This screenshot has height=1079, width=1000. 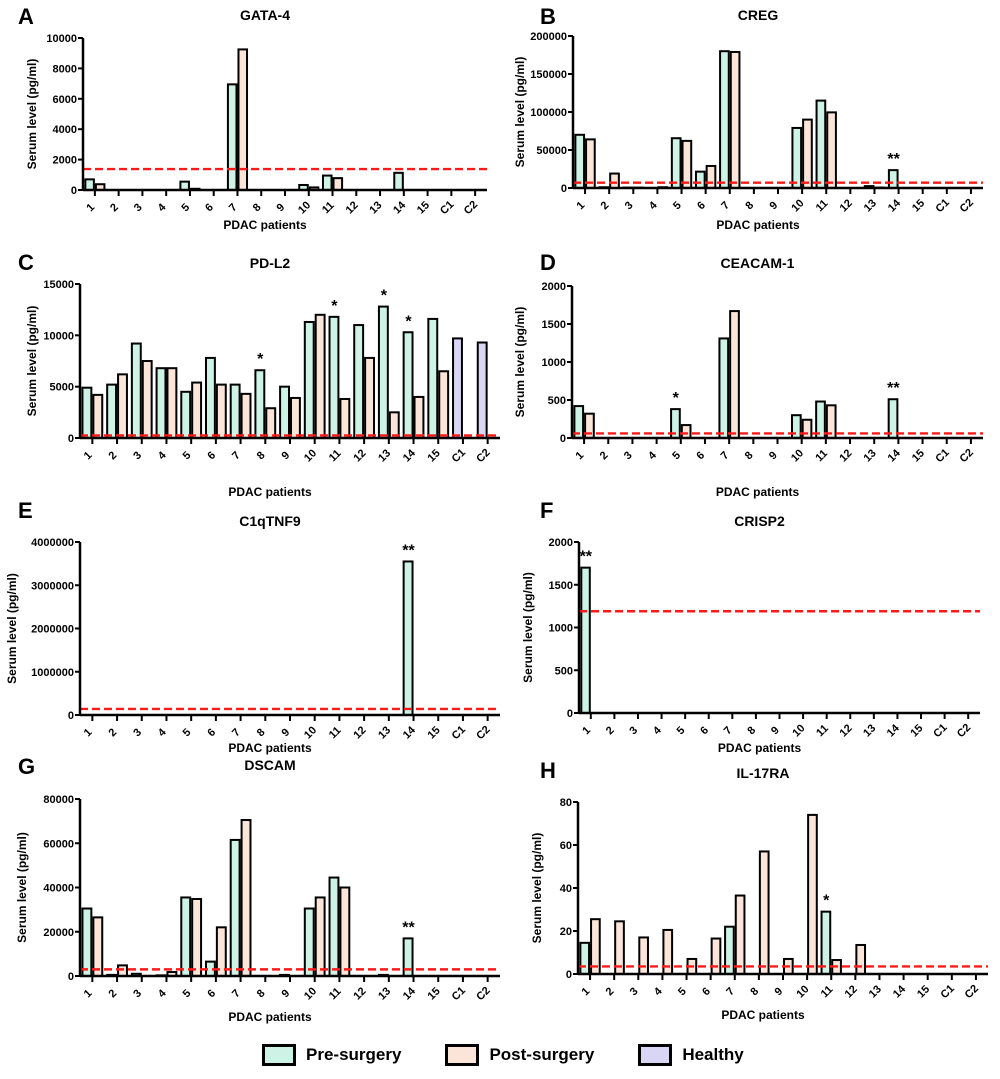 I want to click on legend-label: Post-surgery, so click(x=542, y=1054).